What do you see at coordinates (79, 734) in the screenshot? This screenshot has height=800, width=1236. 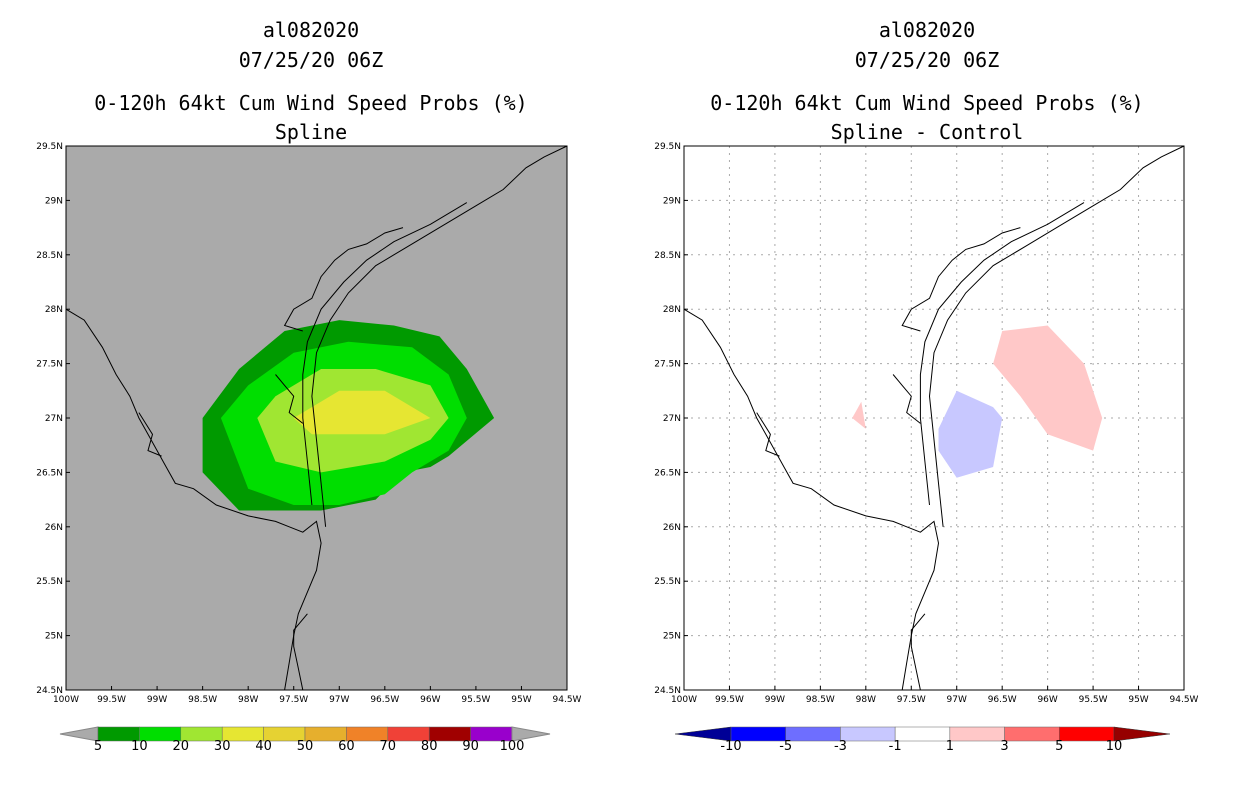 I see `colorbar-arrow-low` at bounding box center [79, 734].